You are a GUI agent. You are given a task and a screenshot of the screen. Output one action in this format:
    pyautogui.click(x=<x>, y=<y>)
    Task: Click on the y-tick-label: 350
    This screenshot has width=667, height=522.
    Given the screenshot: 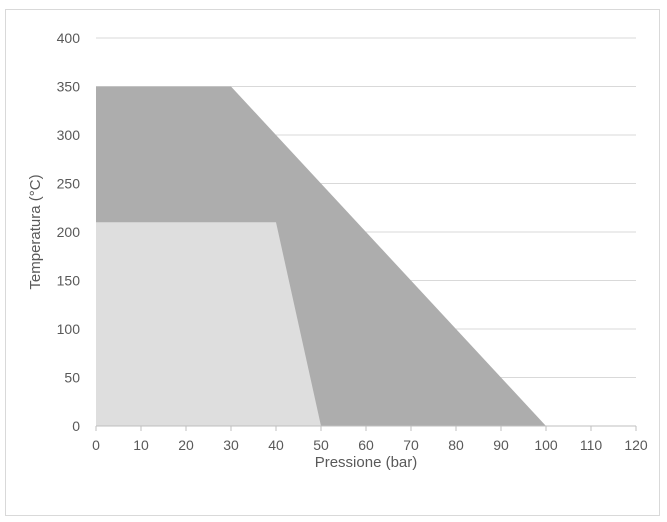 What is the action you would take?
    pyautogui.click(x=69, y=87)
    